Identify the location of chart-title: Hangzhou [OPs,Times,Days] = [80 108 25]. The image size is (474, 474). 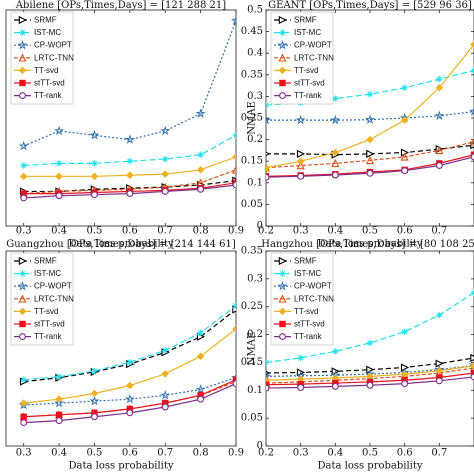
(367, 244).